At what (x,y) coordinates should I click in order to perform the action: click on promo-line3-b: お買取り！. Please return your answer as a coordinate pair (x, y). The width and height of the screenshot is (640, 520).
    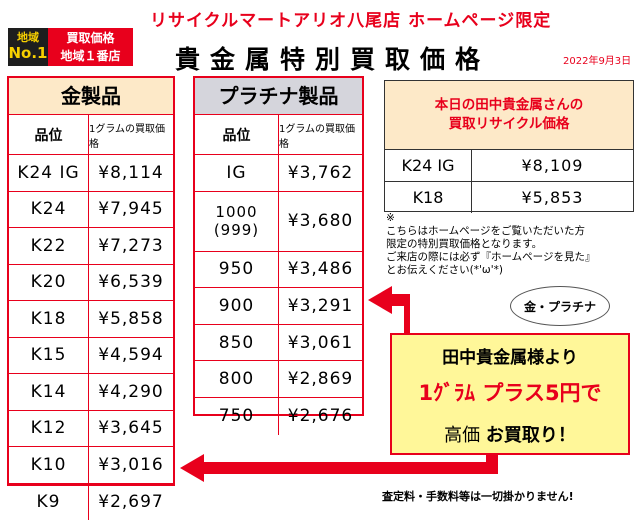
    Looking at the image, I should click on (531, 435).